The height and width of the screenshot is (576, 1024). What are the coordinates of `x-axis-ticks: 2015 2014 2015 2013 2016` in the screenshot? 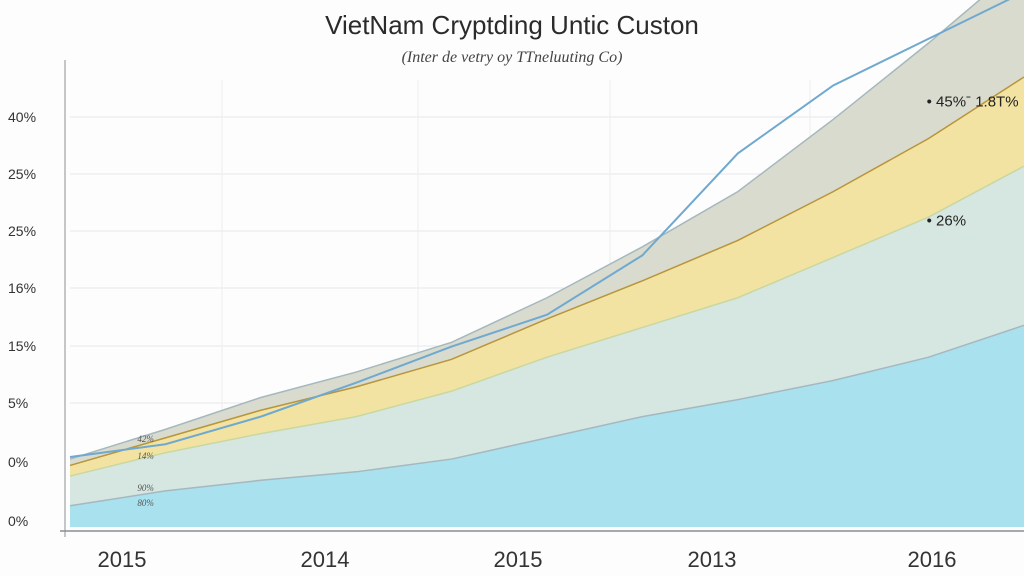 It's located at (527, 559).